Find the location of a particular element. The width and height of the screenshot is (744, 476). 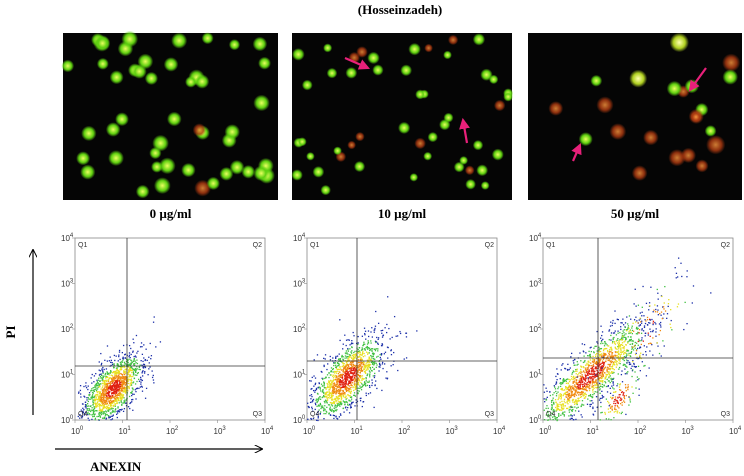

x-tick-label: 101 is located at coordinates (357, 431).